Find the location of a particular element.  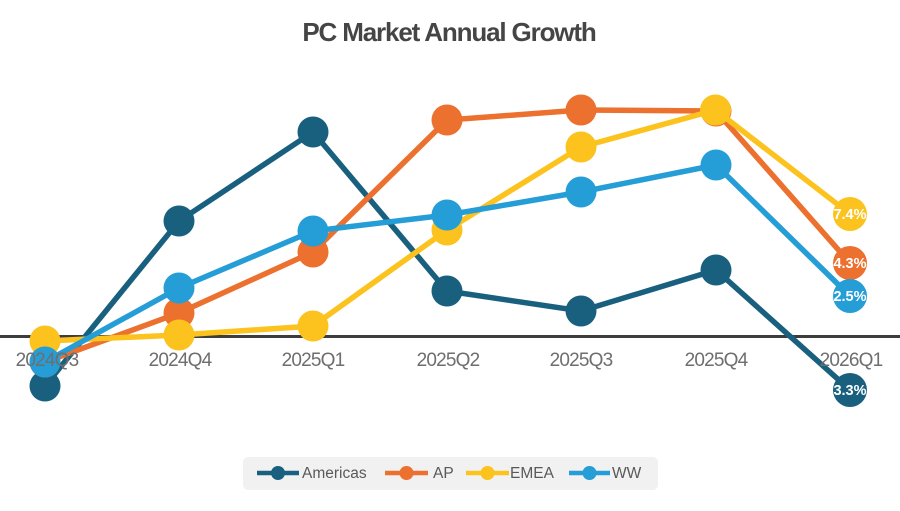

svg-text: 4.3% is located at coordinates (849, 264).